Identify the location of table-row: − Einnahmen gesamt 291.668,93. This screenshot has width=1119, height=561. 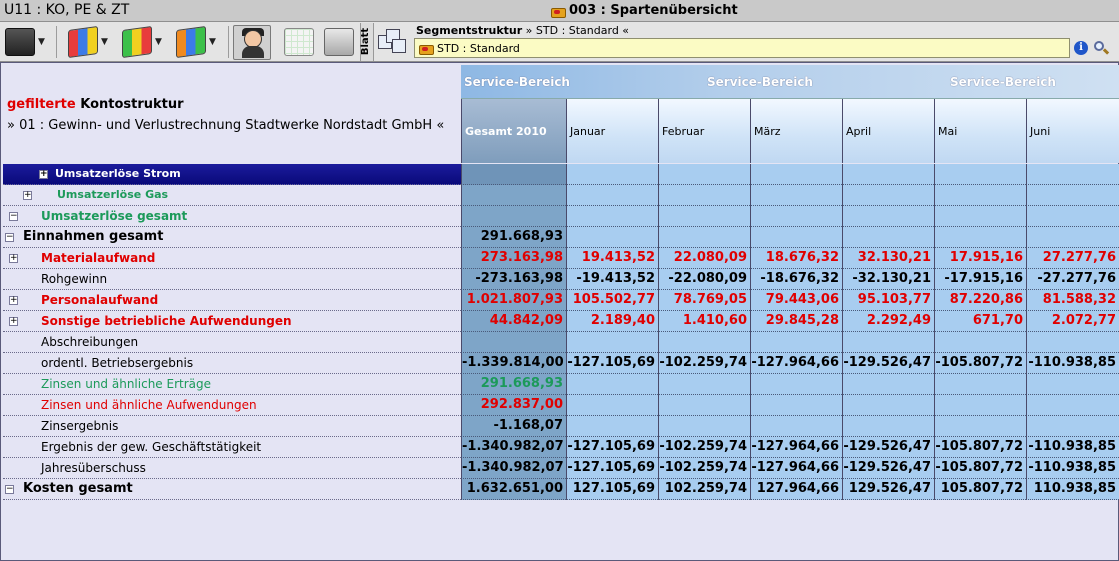
(561, 237).